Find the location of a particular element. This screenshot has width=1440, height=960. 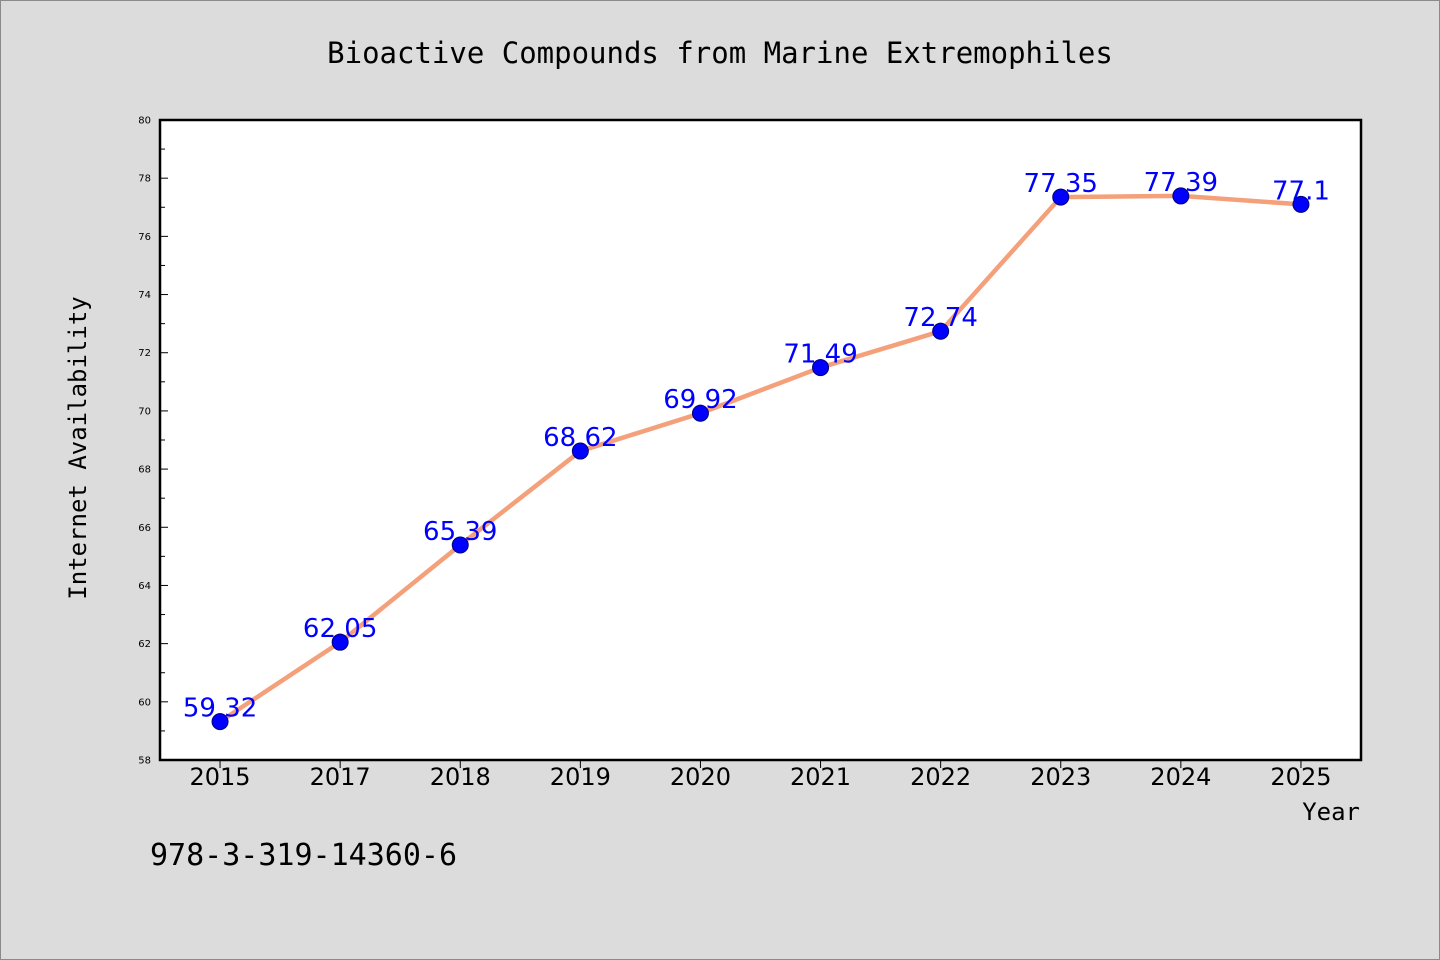

y-tick-label: 62 is located at coordinates (144, 644).